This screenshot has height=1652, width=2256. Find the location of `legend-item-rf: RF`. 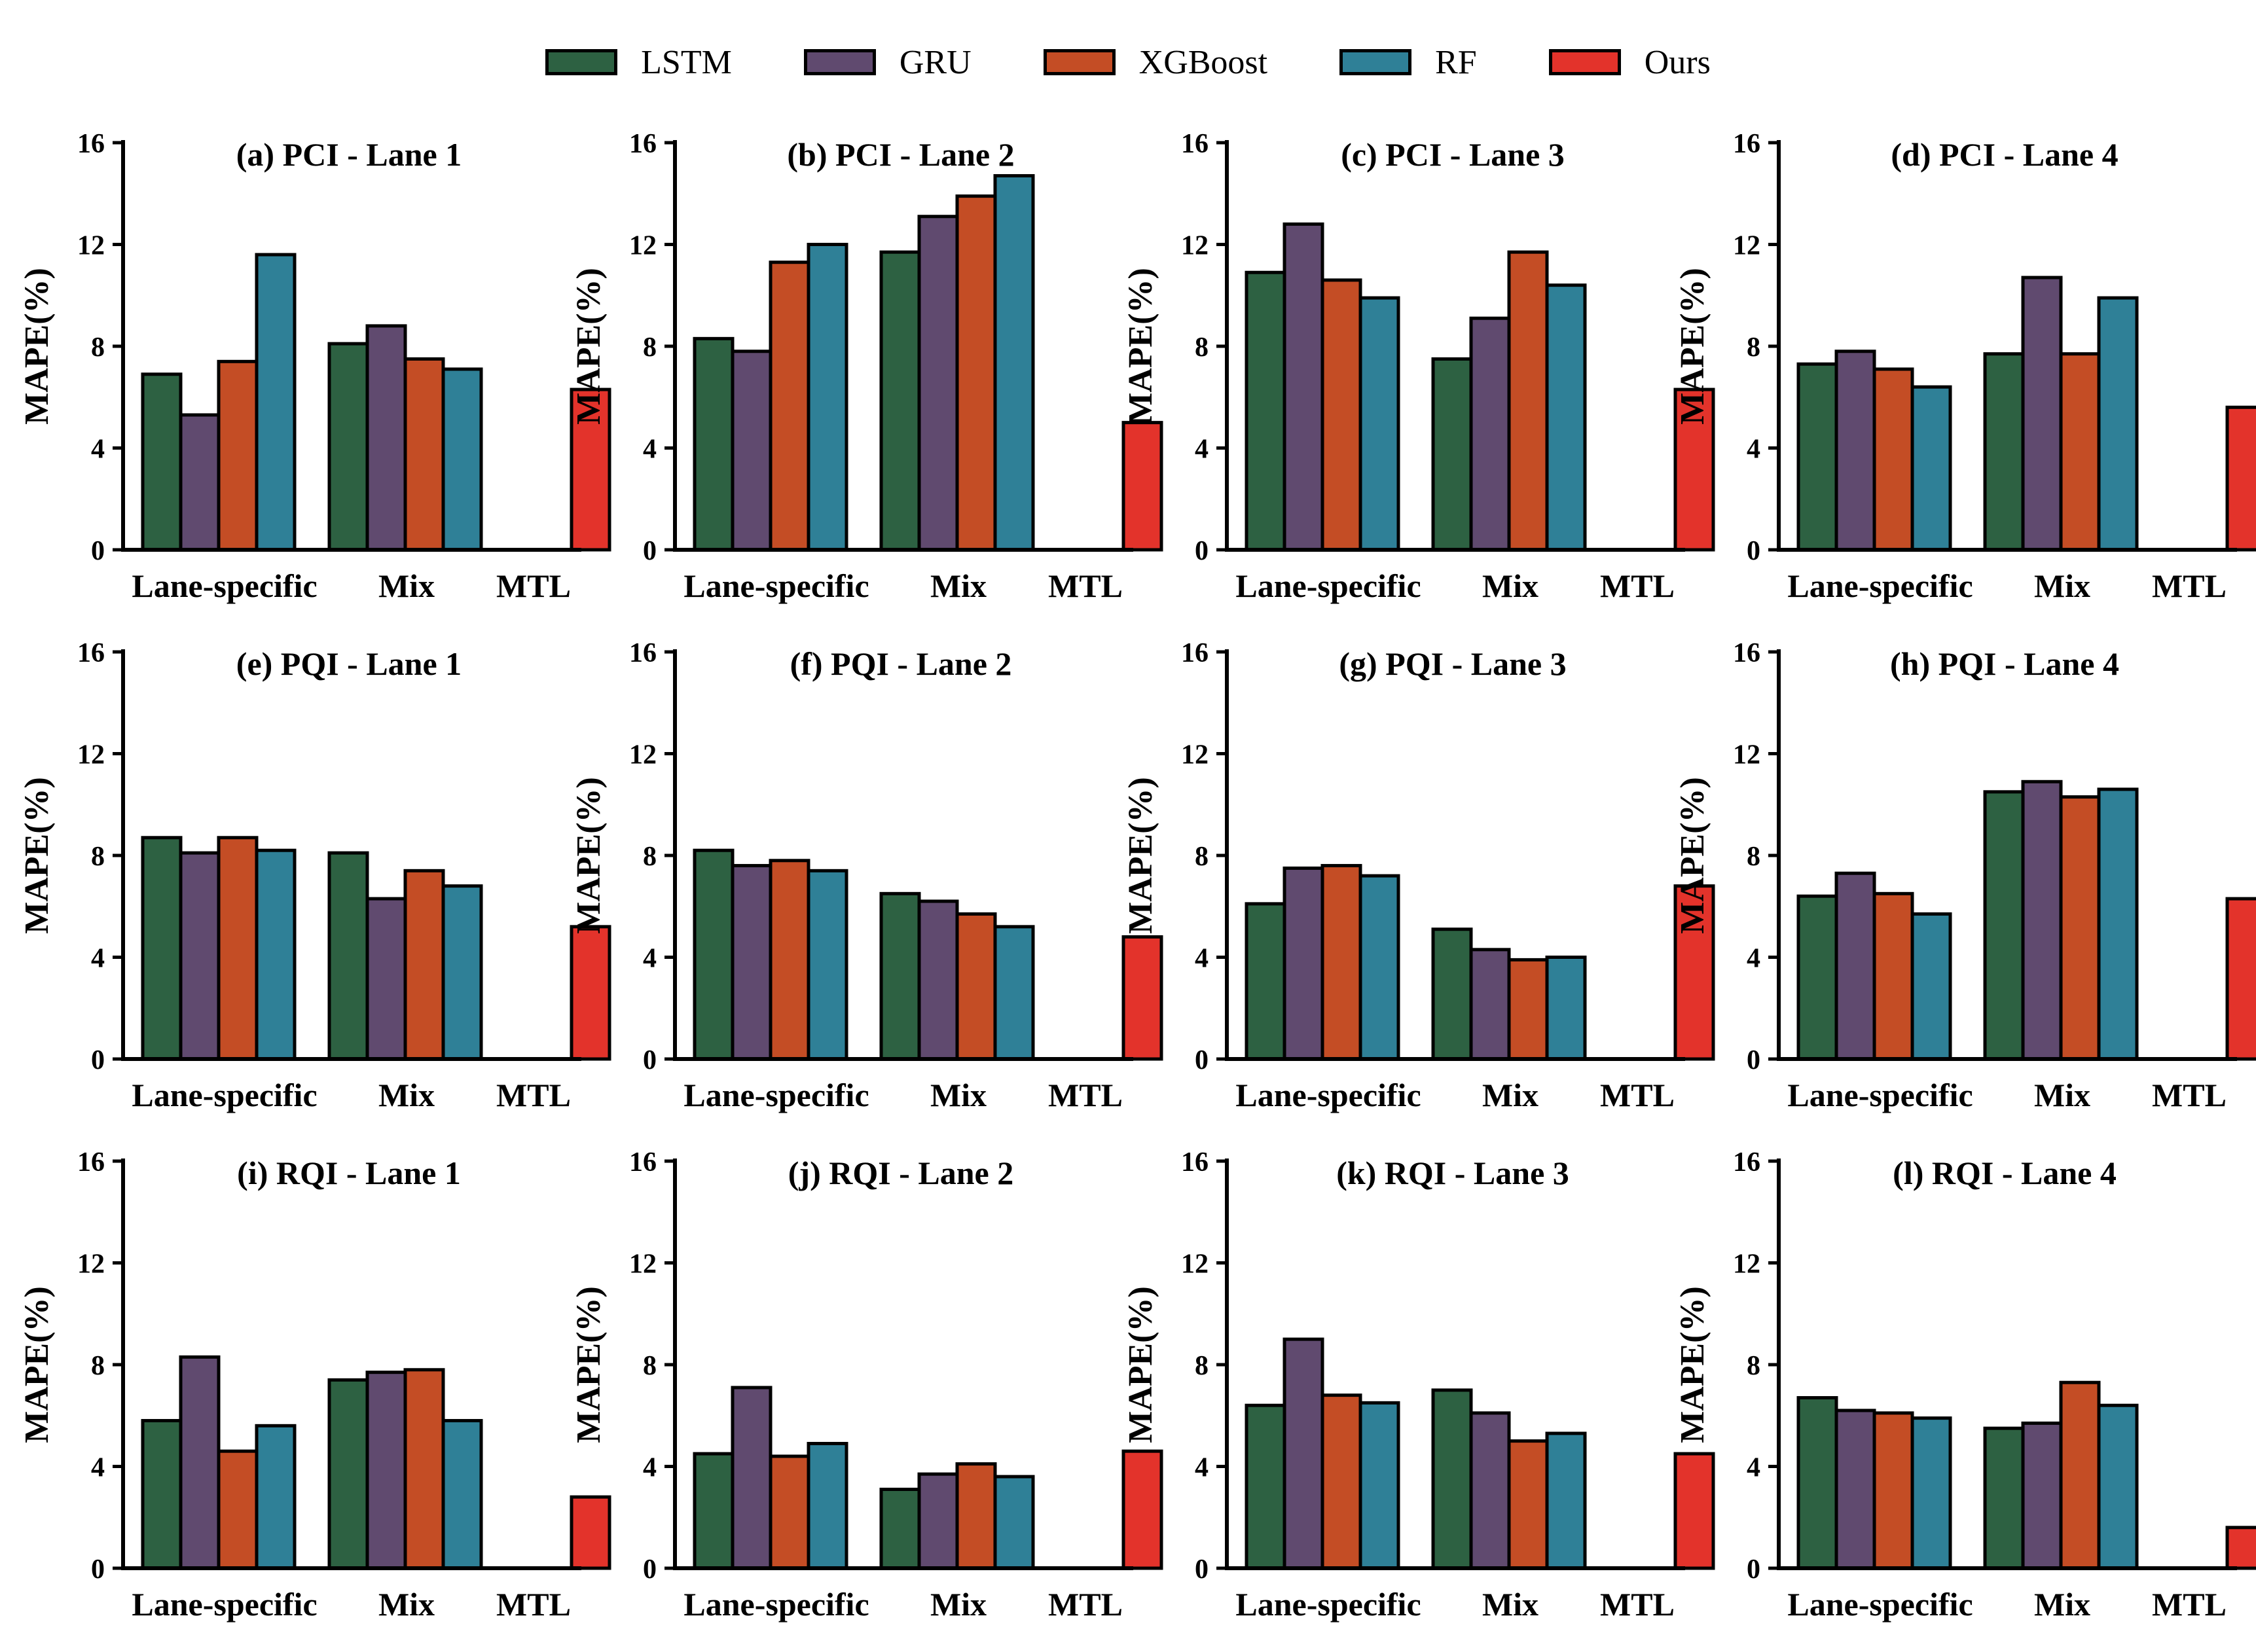

legend-item-rf: RF is located at coordinates (1408, 62).